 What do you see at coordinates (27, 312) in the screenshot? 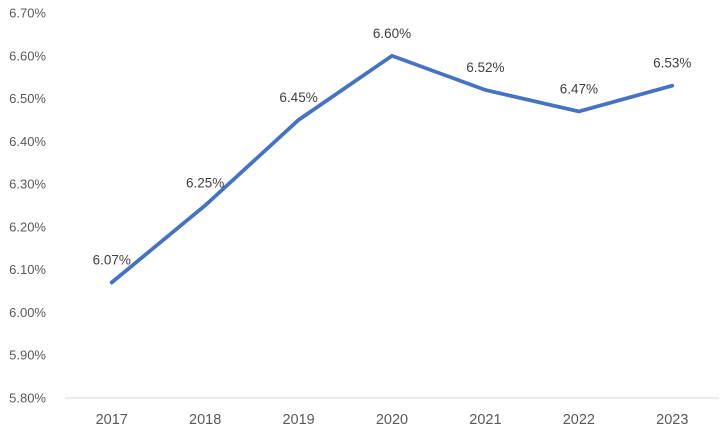
I see `y-axis-tick-label: 6.00%` at bounding box center [27, 312].